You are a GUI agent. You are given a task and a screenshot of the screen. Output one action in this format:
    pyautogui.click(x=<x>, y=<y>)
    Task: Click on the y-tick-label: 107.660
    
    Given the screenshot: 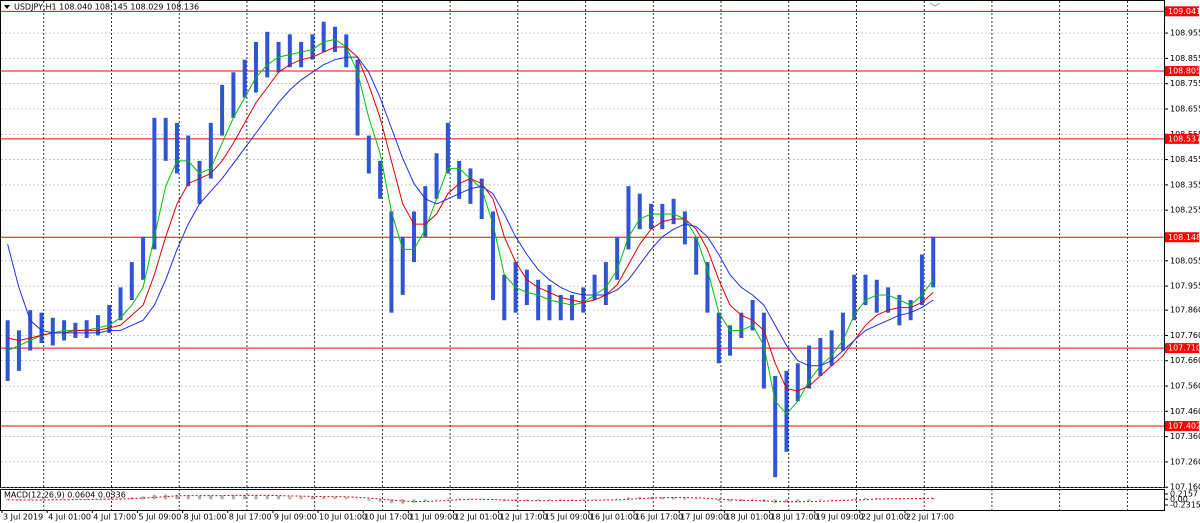 What is the action you would take?
    pyautogui.click(x=1185, y=360)
    